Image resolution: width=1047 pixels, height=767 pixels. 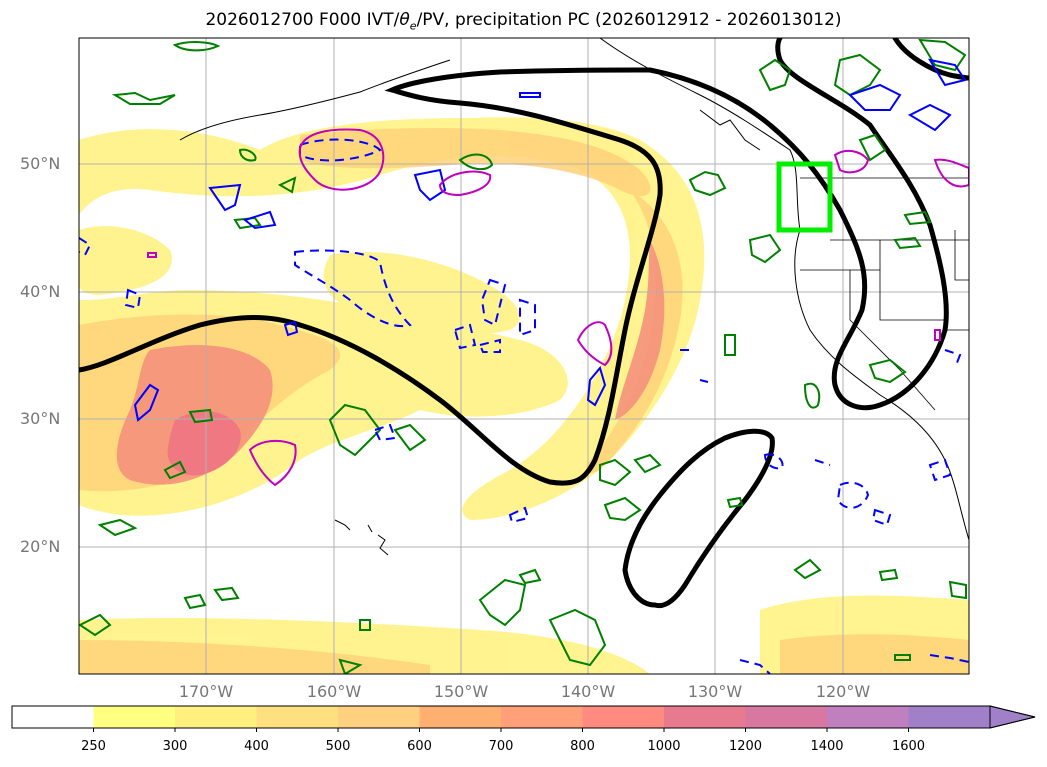 I want to click on lat-label-30n: 30°N, so click(x=40, y=418).